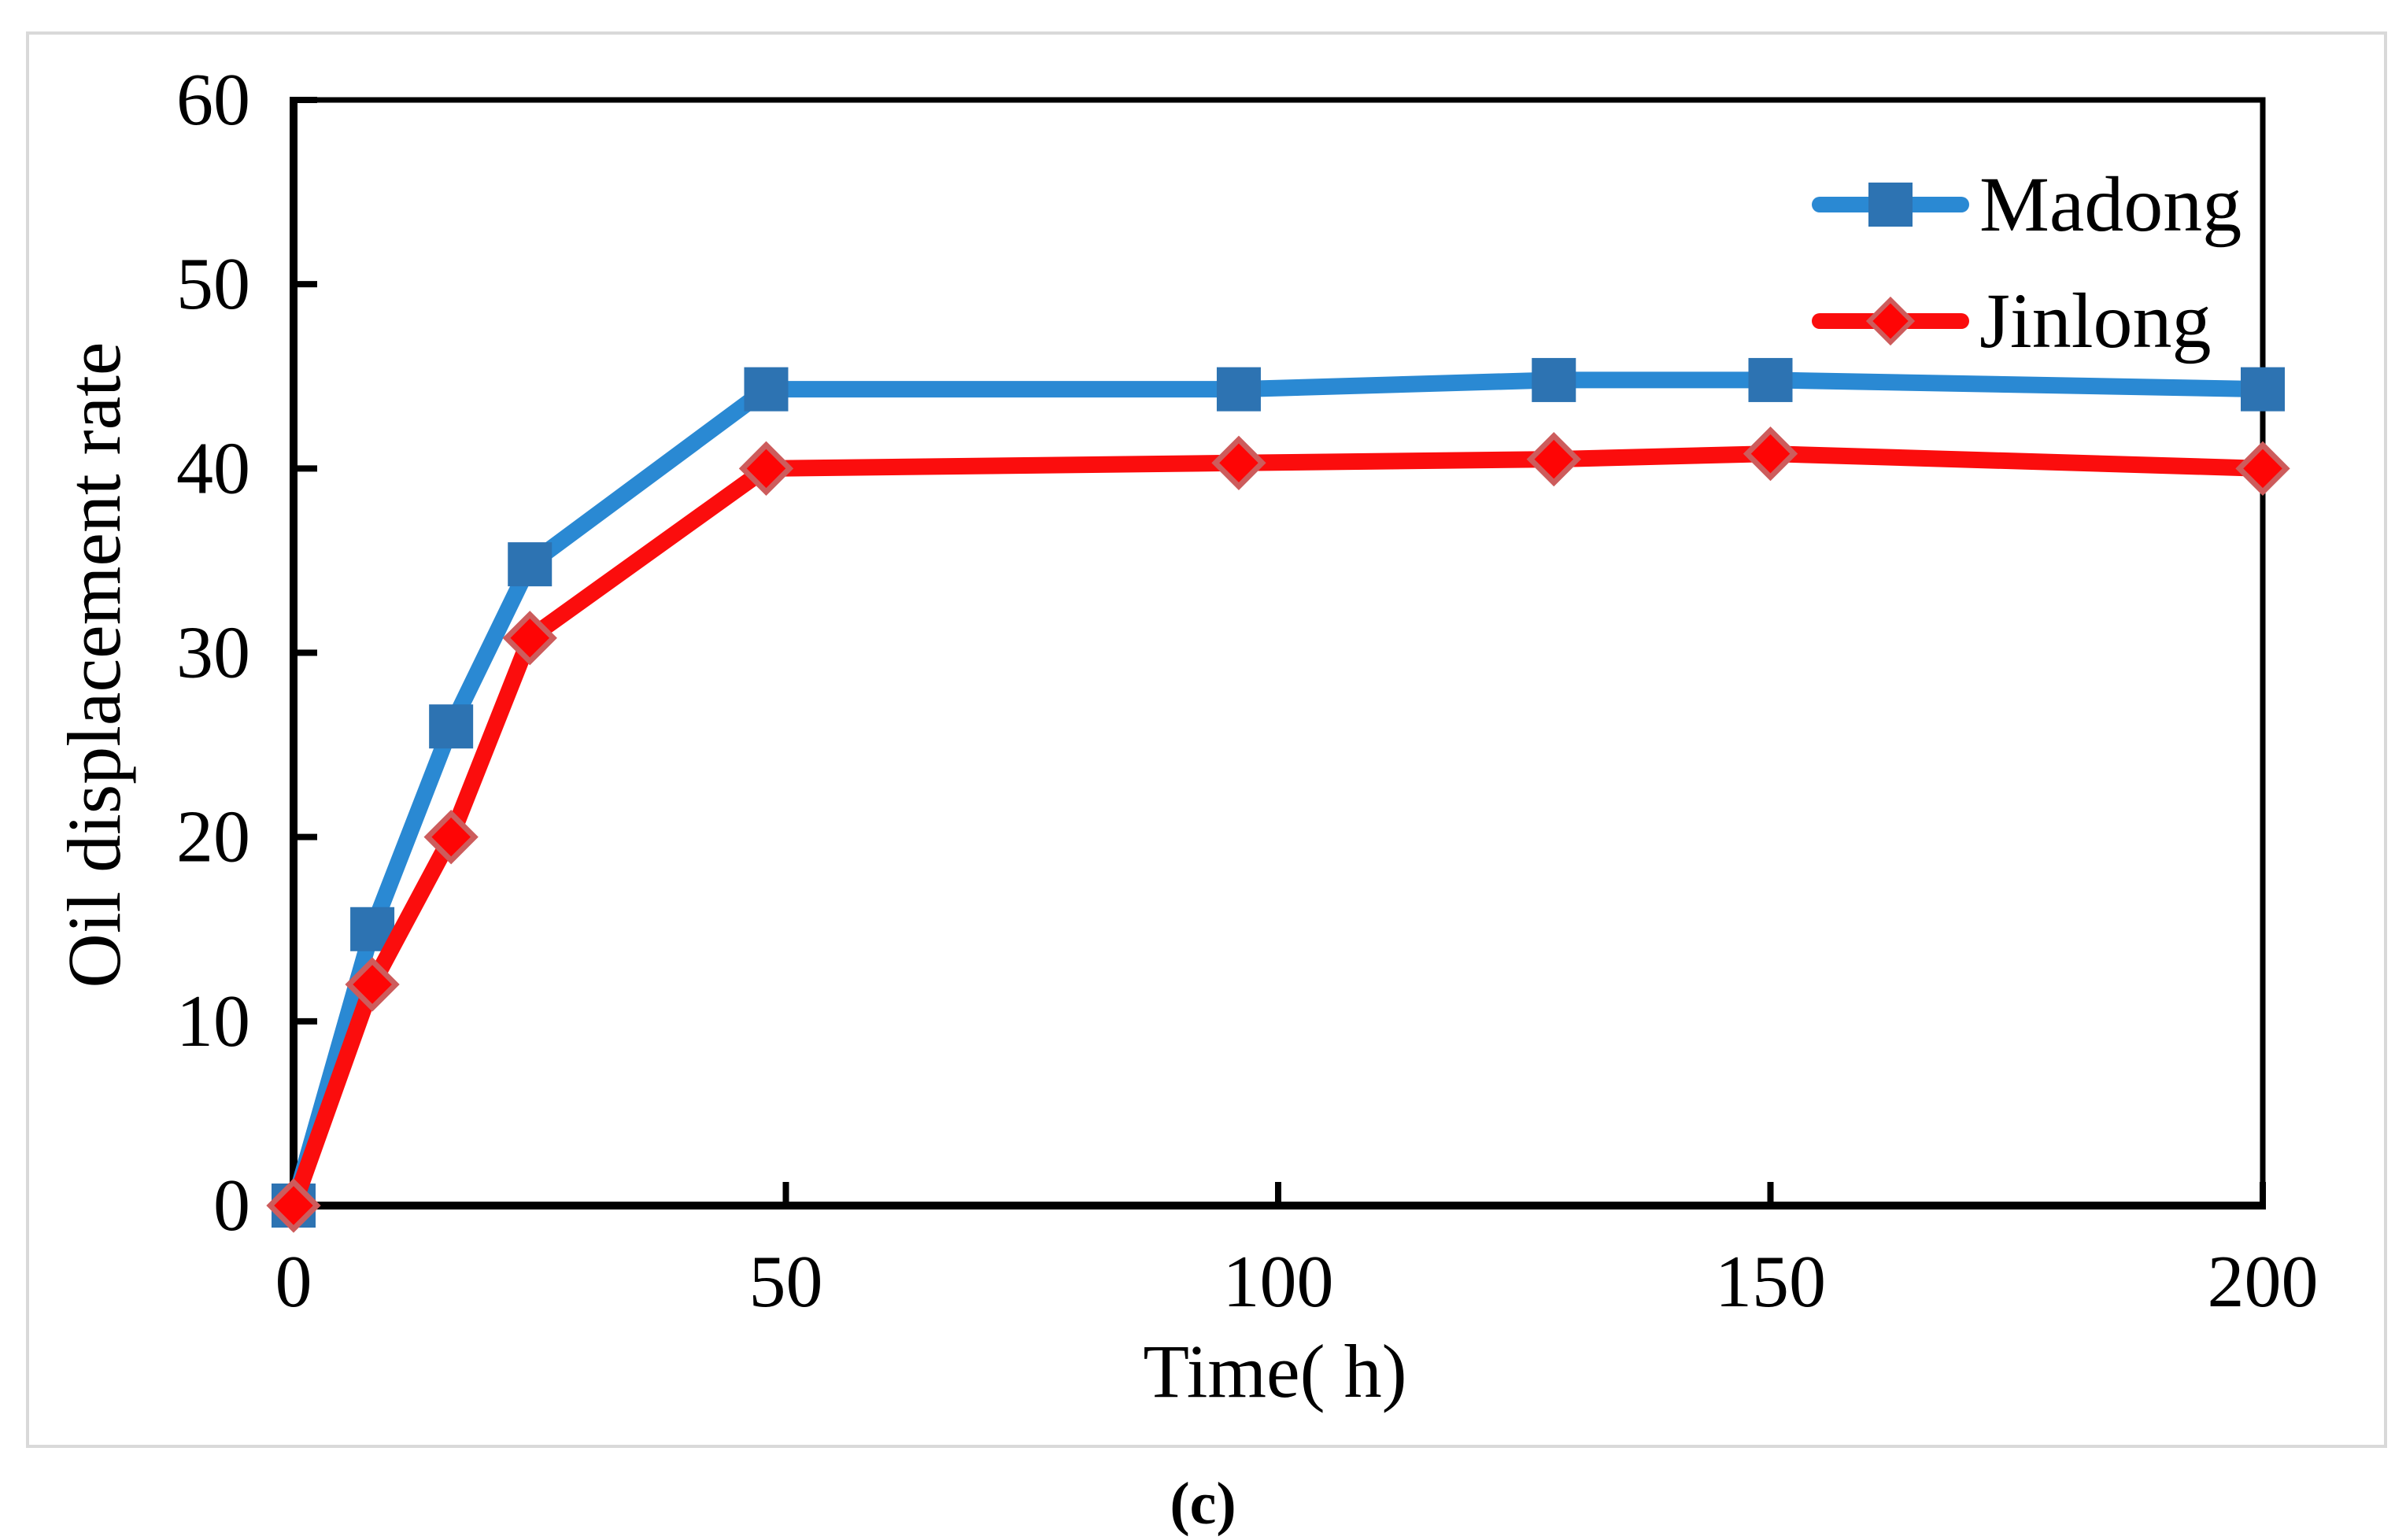  What do you see at coordinates (1278, 1282) in the screenshot?
I see `x-tick-label: 100` at bounding box center [1278, 1282].